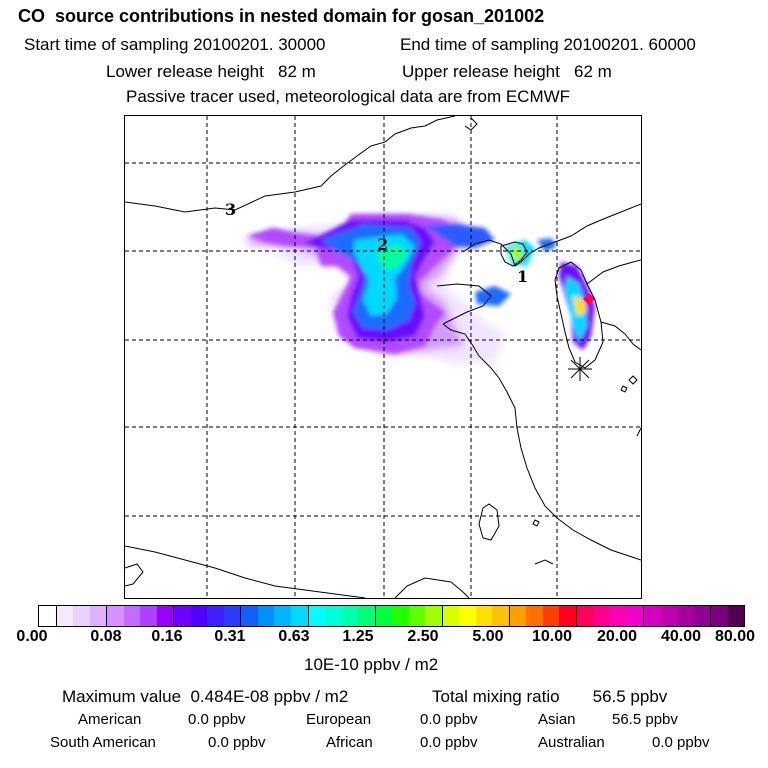  Describe the element at coordinates (548, 44) in the screenshot. I see `end-time: End time of sampling 20100201. 60000` at that location.